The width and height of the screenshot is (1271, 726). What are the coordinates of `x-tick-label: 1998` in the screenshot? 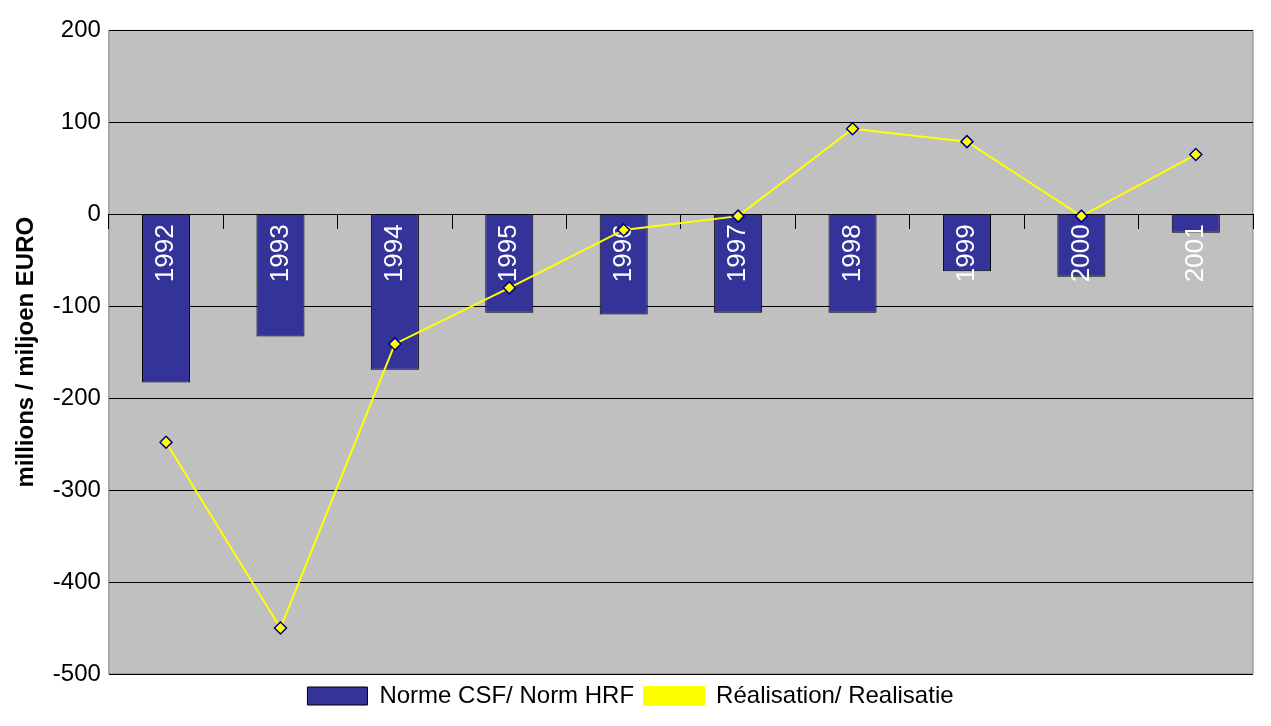 It's located at (850, 253).